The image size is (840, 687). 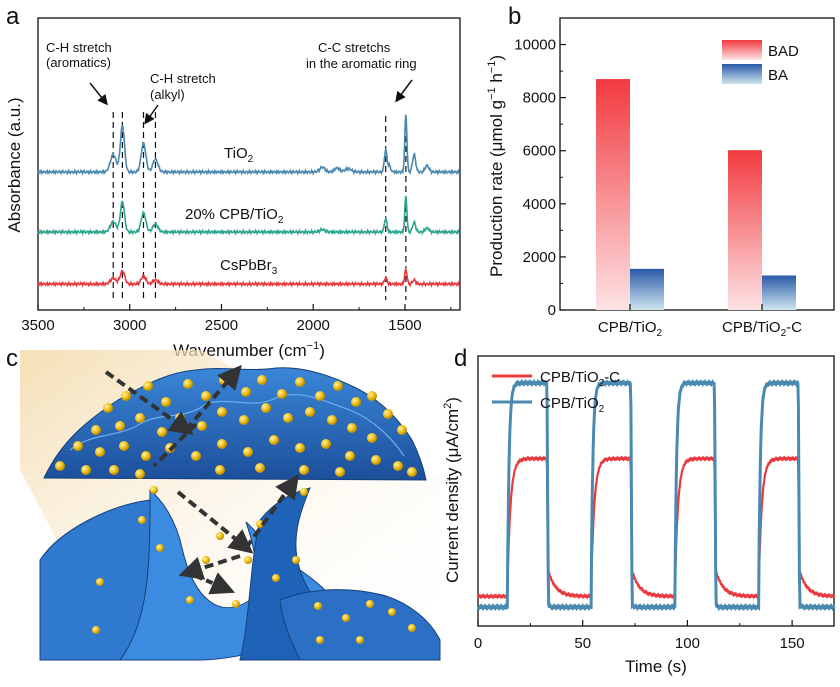 What do you see at coordinates (572, 405) in the screenshot?
I see `legend-label-cpb-tio2: CPB/TiO2` at bounding box center [572, 405].